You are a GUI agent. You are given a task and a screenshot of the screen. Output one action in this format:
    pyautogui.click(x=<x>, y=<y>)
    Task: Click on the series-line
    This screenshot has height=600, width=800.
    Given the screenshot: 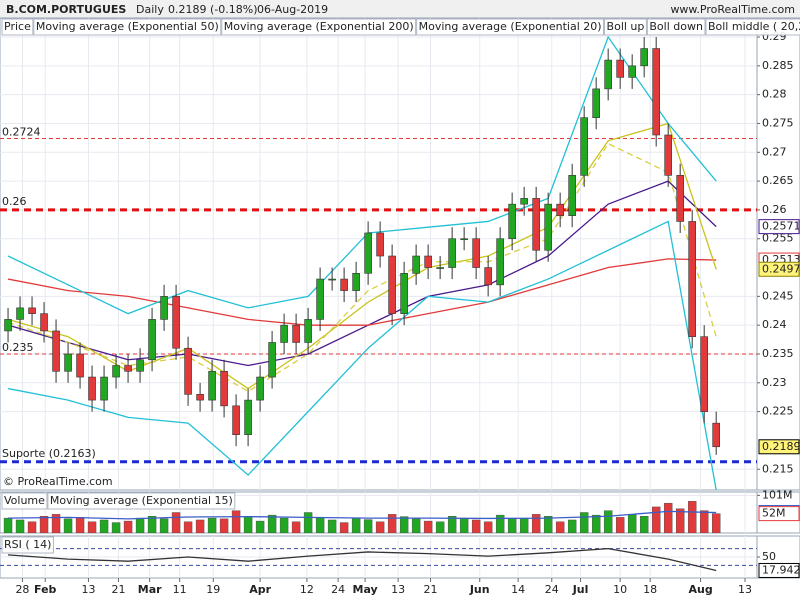 What is the action you would take?
    pyautogui.click(x=362, y=292)
    